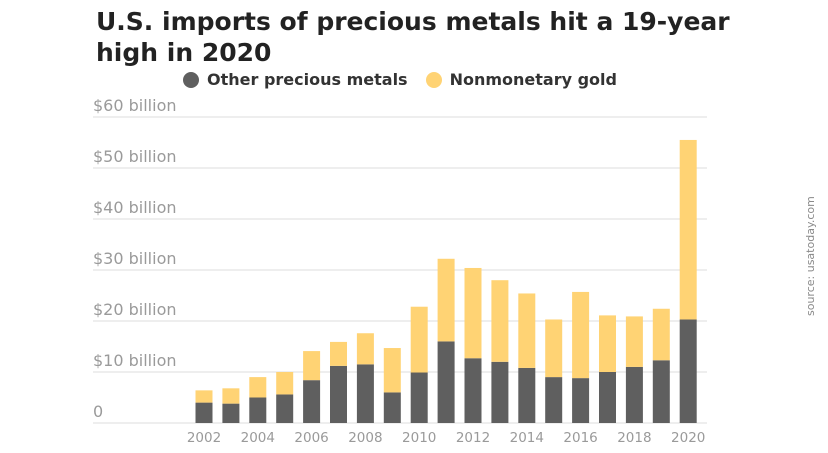  Describe the element at coordinates (285, 408) in the screenshot. I see `bar-other-2005` at that location.